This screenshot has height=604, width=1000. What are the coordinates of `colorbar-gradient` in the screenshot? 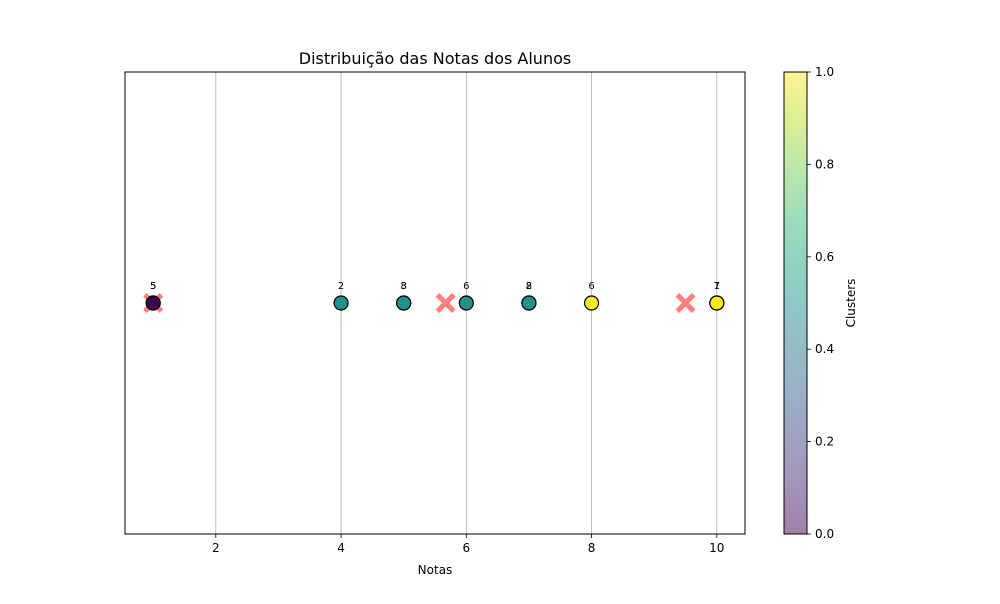 It's located at (795, 303).